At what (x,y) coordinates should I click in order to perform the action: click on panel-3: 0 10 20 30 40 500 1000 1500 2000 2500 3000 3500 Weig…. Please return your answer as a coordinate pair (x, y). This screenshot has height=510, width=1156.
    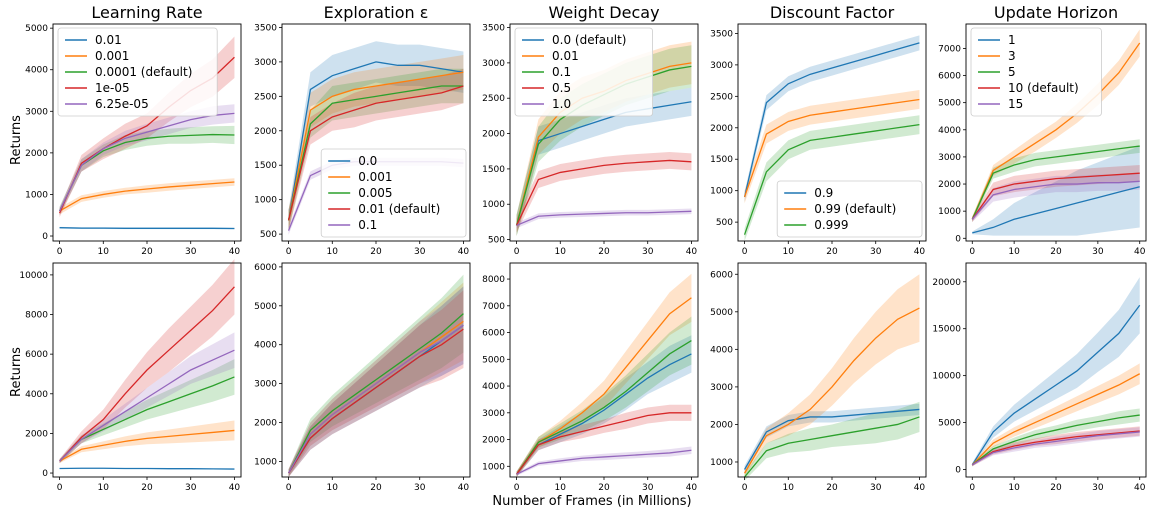
    Looking at the image, I should click on (590, 130).